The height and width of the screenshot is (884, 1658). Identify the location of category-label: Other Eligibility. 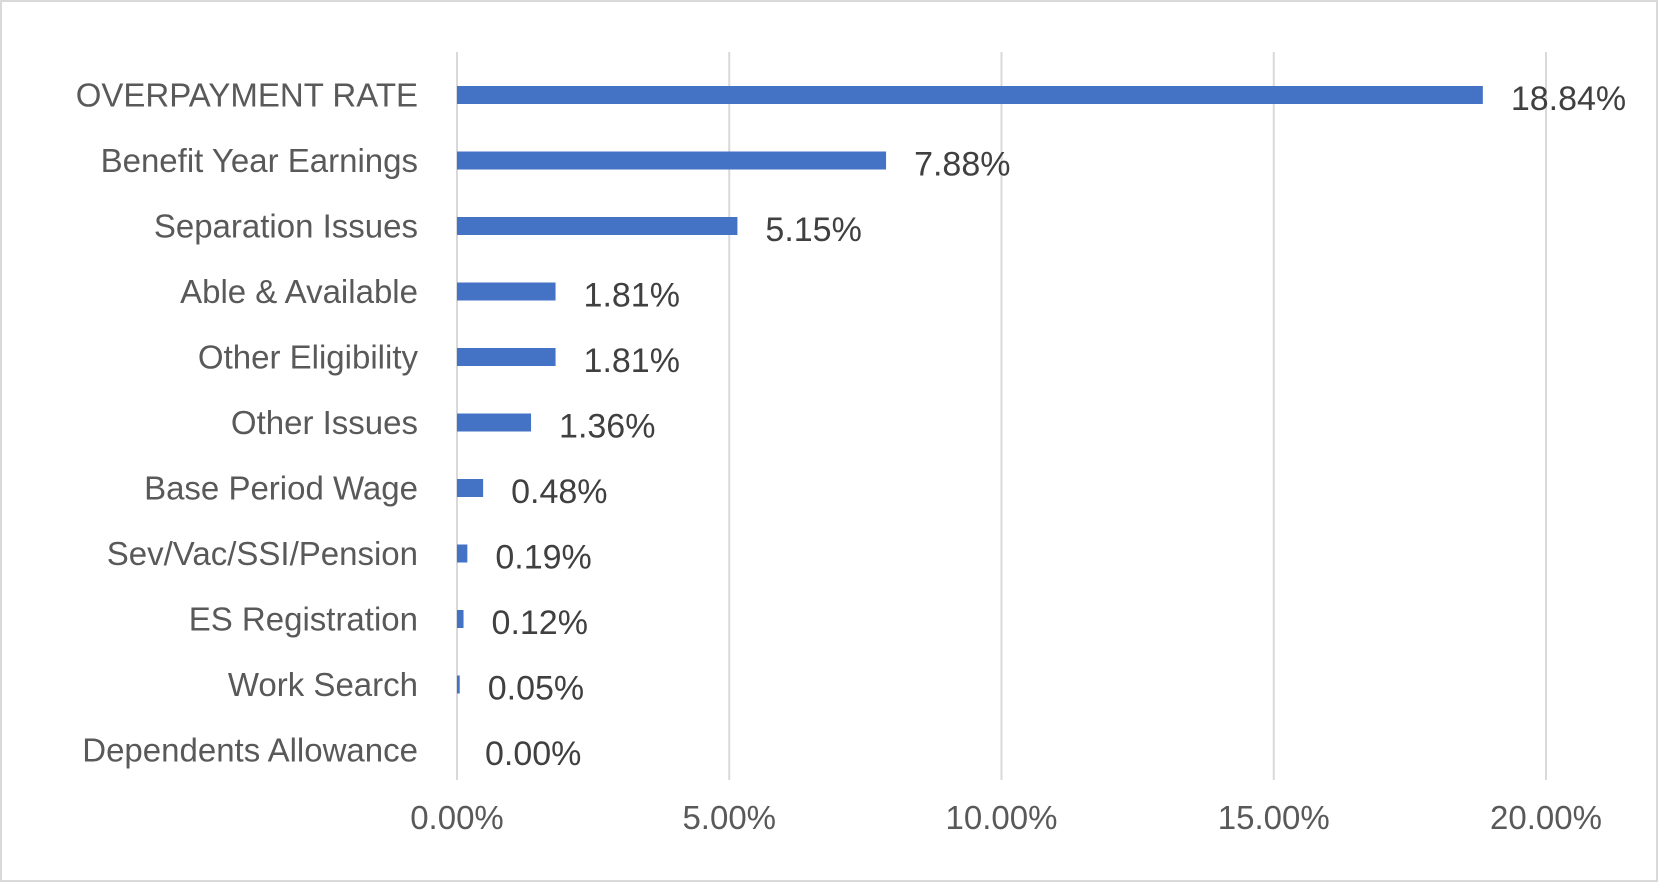
(308, 357).